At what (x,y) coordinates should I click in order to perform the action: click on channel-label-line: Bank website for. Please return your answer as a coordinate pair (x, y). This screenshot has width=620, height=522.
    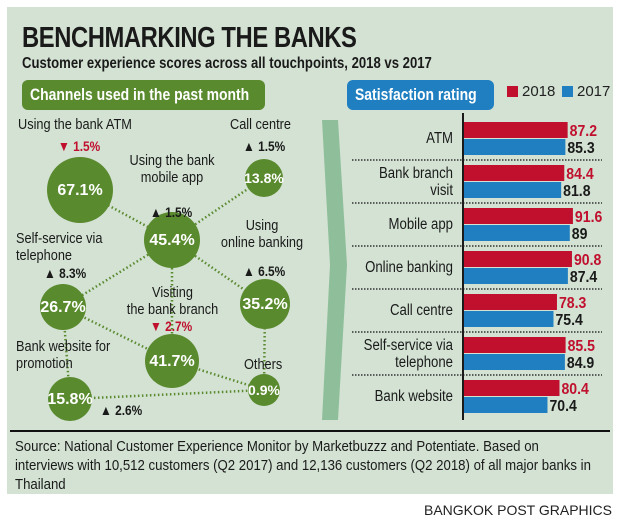
    Looking at the image, I should click on (63, 346).